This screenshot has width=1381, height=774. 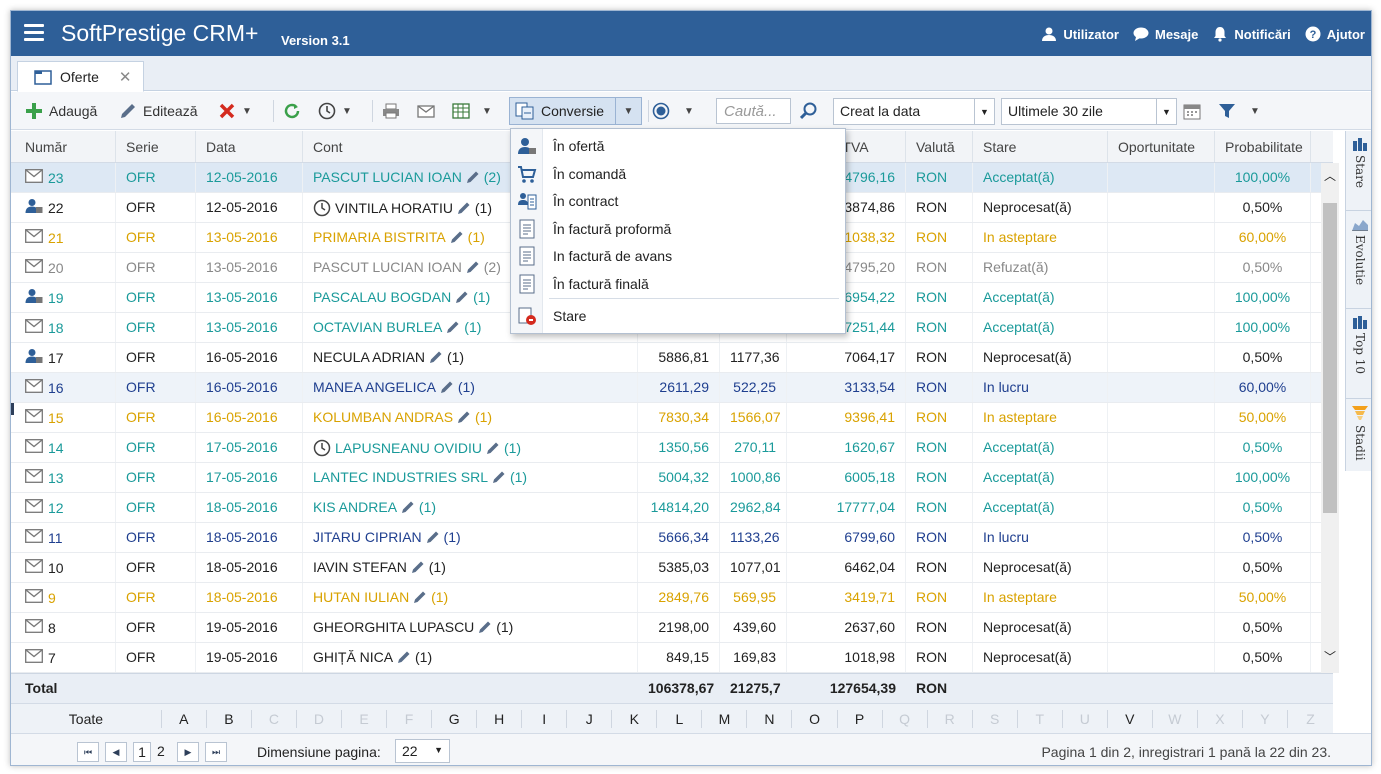 What do you see at coordinates (1335, 34) in the screenshot?
I see `help-menu: ? Ajutor` at bounding box center [1335, 34].